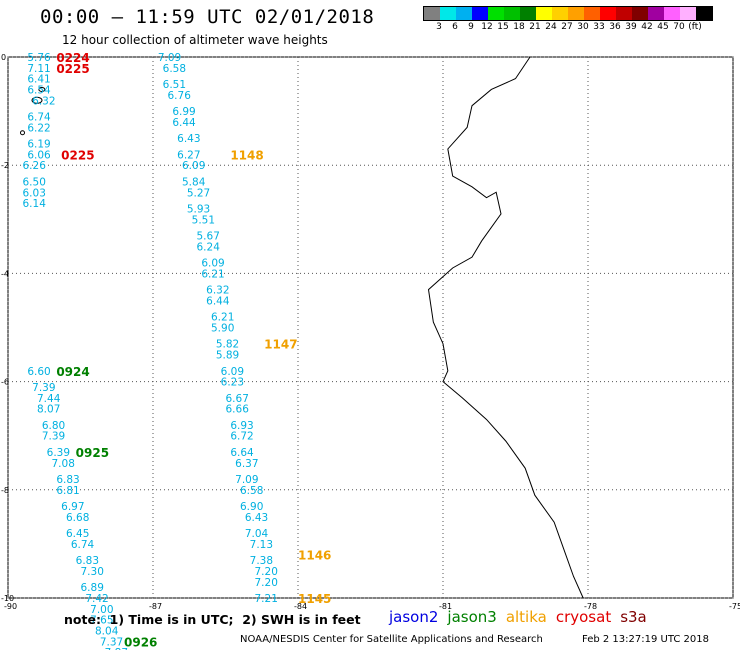 The width and height of the screenshot is (740, 650). What do you see at coordinates (35, 166) in the screenshot?
I see `wave-height-value: 6.26` at bounding box center [35, 166].